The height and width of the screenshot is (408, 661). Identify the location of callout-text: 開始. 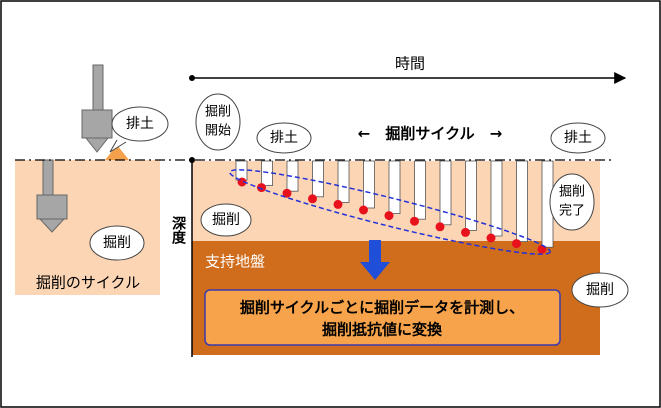
(218, 131).